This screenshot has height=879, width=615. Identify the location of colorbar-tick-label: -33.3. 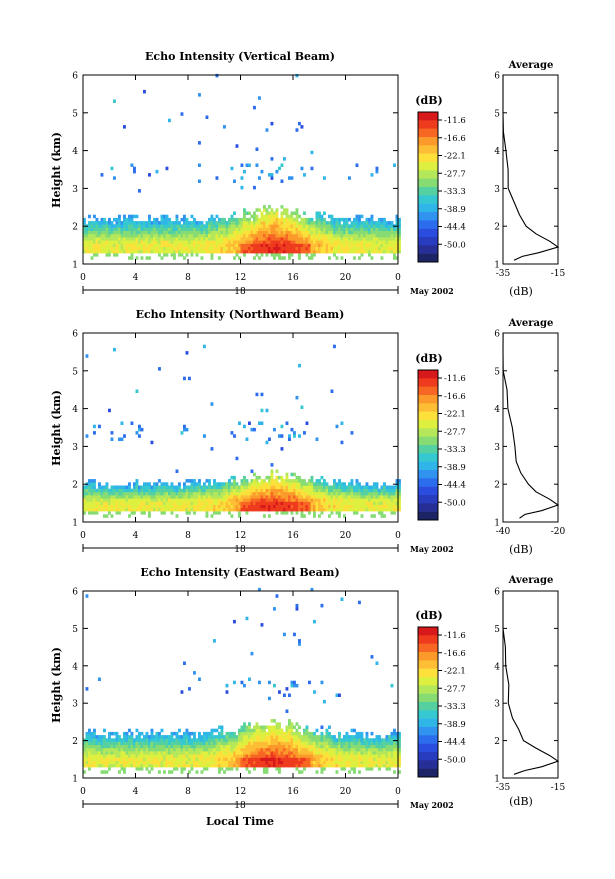
(455, 707).